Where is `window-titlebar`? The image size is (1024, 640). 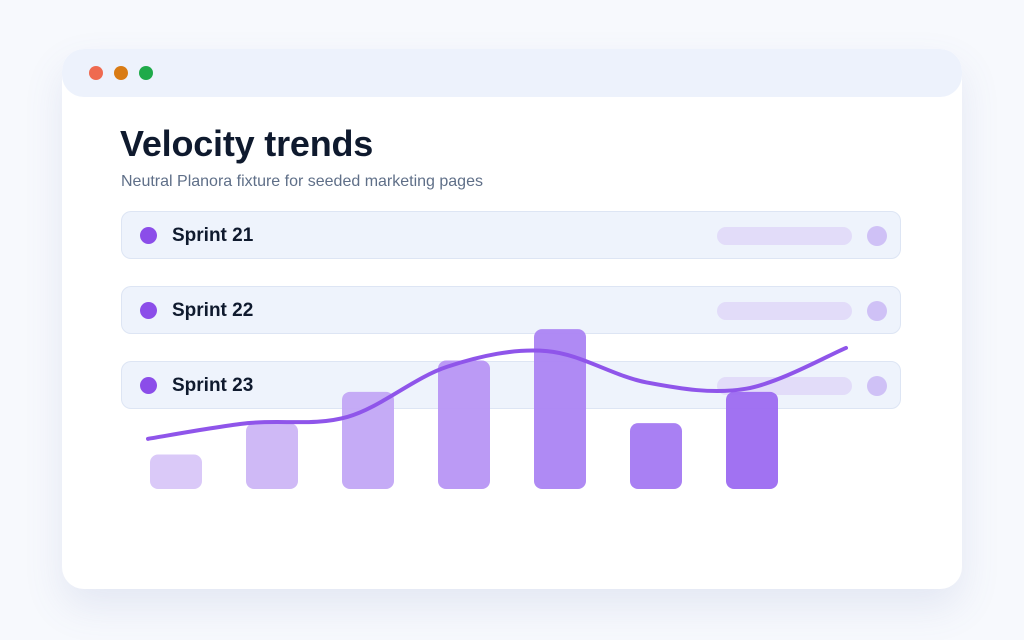
window-titlebar is located at coordinates (512, 73).